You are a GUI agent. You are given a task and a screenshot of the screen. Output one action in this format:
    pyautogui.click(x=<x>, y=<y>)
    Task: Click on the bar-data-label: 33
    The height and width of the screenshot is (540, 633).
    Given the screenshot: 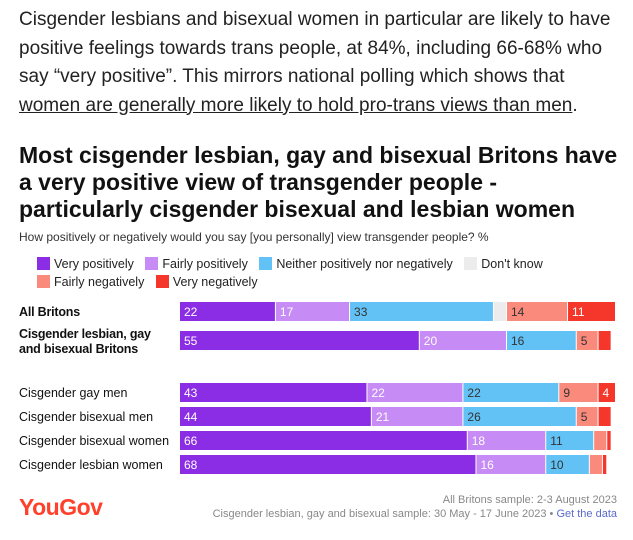 What is the action you would take?
    pyautogui.click(x=361, y=312)
    